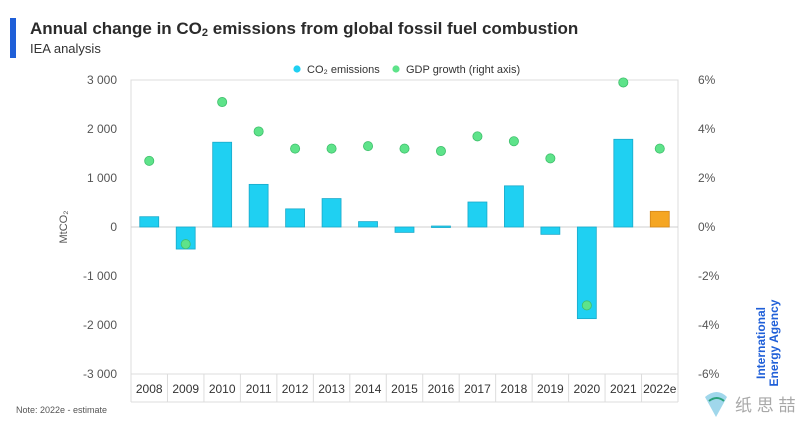 The width and height of the screenshot is (799, 426). What do you see at coordinates (100, 325) in the screenshot?
I see `y-tick-label-left: -2 000` at bounding box center [100, 325].